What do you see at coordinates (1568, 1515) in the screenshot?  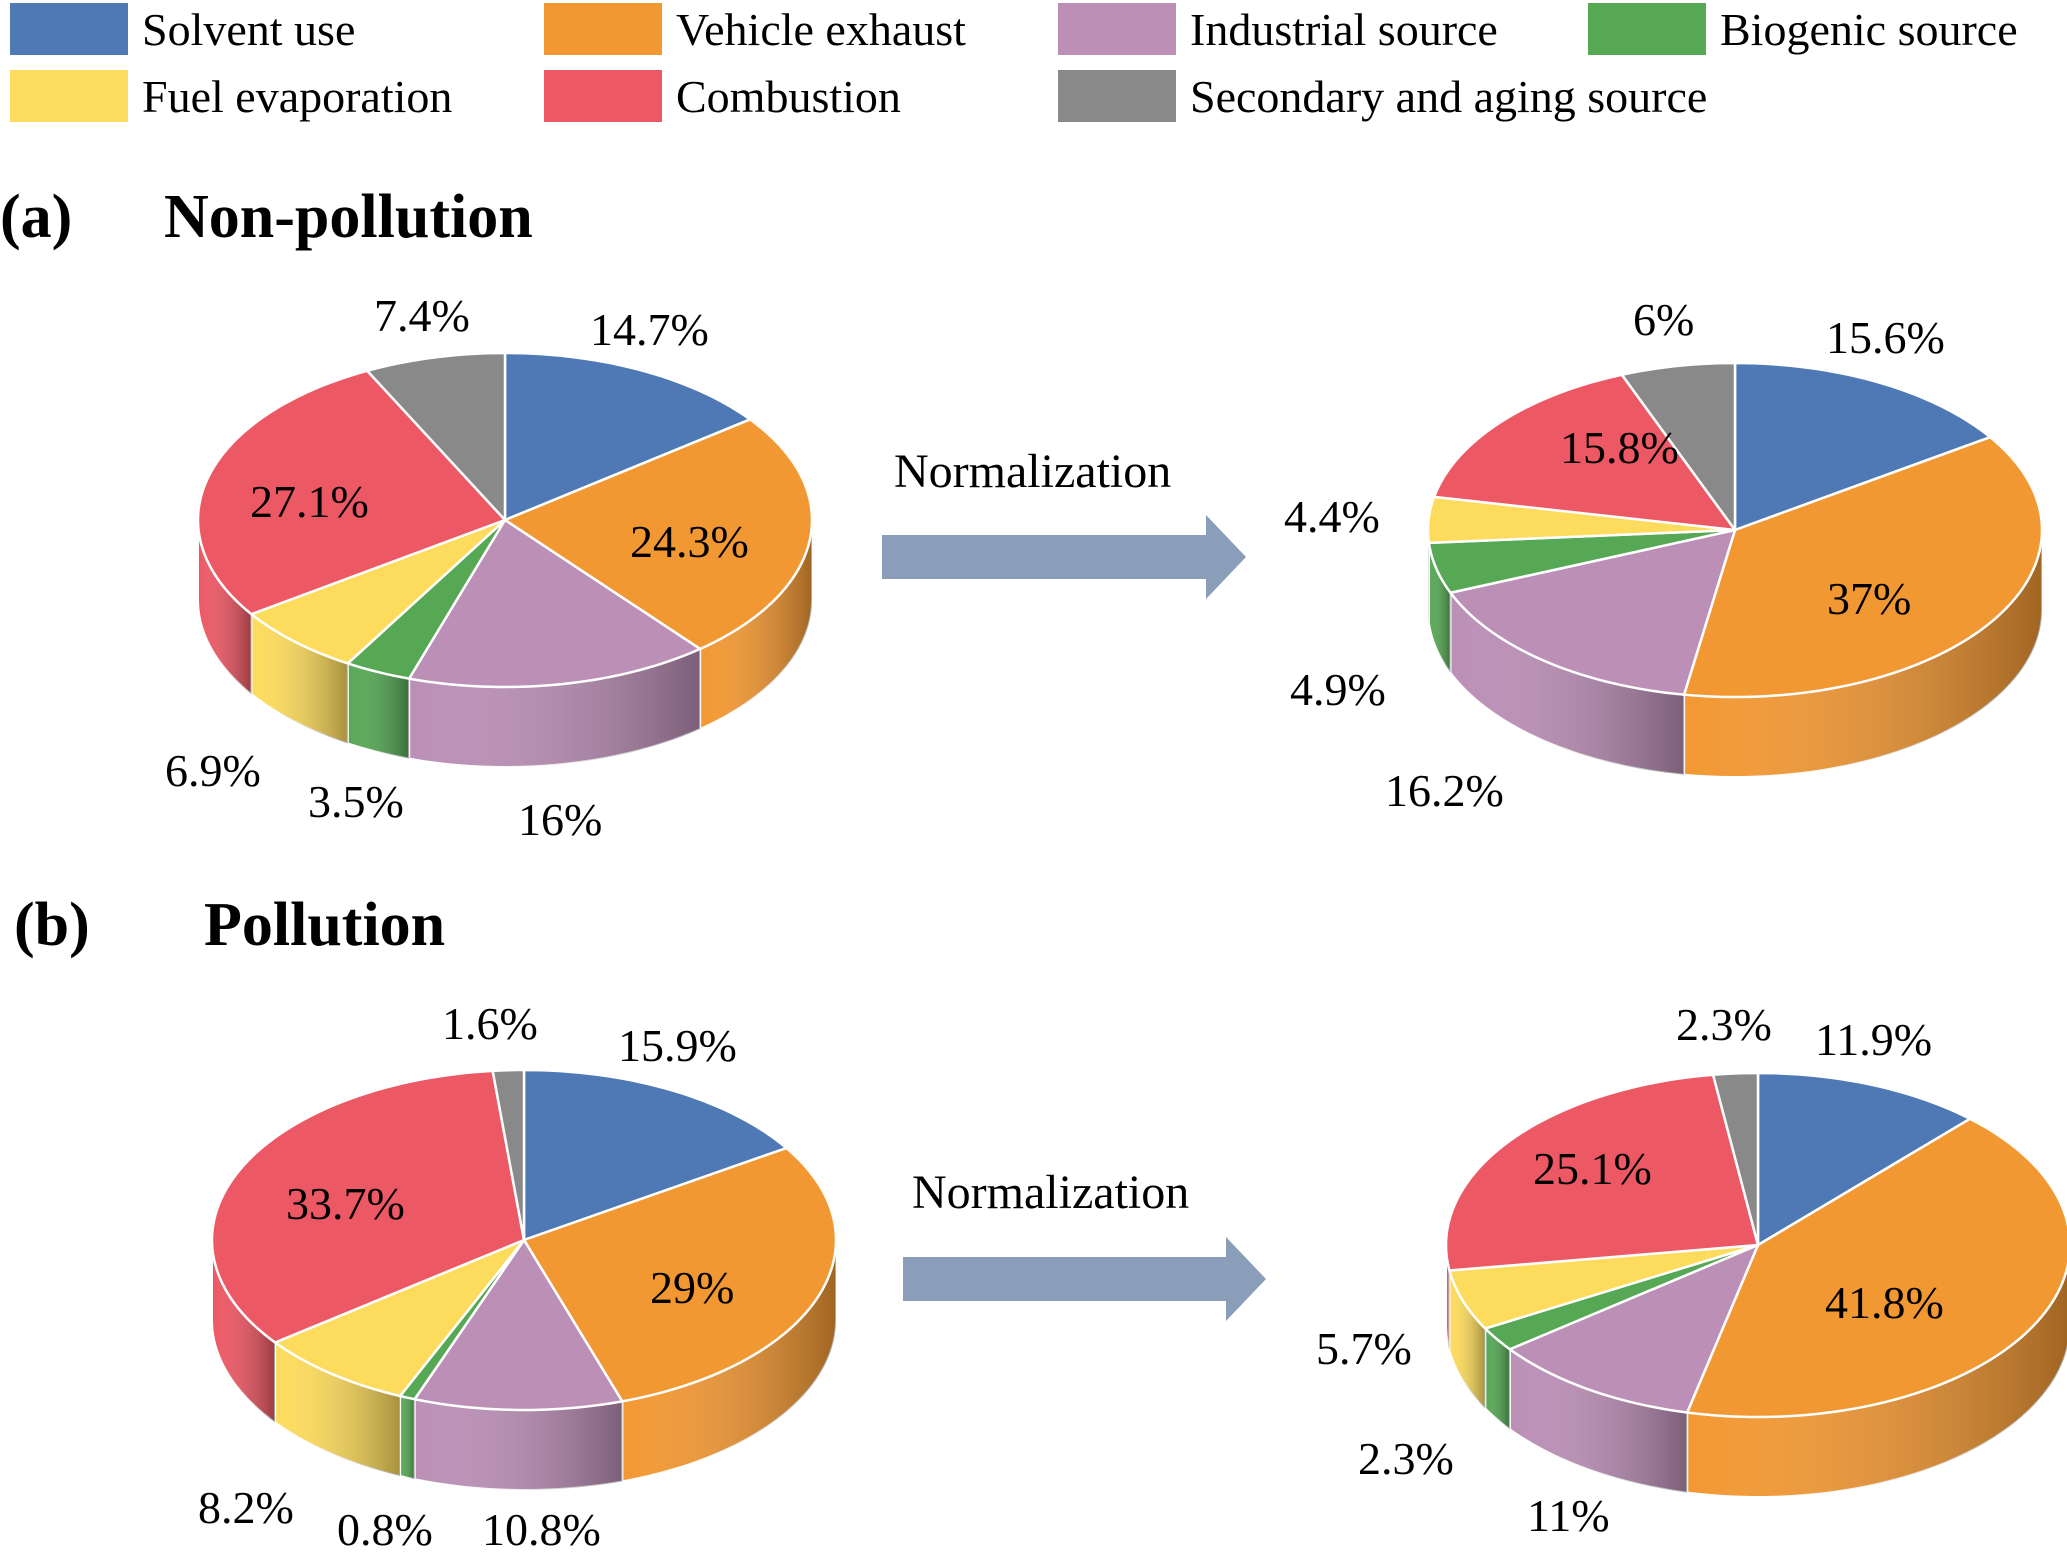 I see `slice-label-industrial-source: 11%` at bounding box center [1568, 1515].